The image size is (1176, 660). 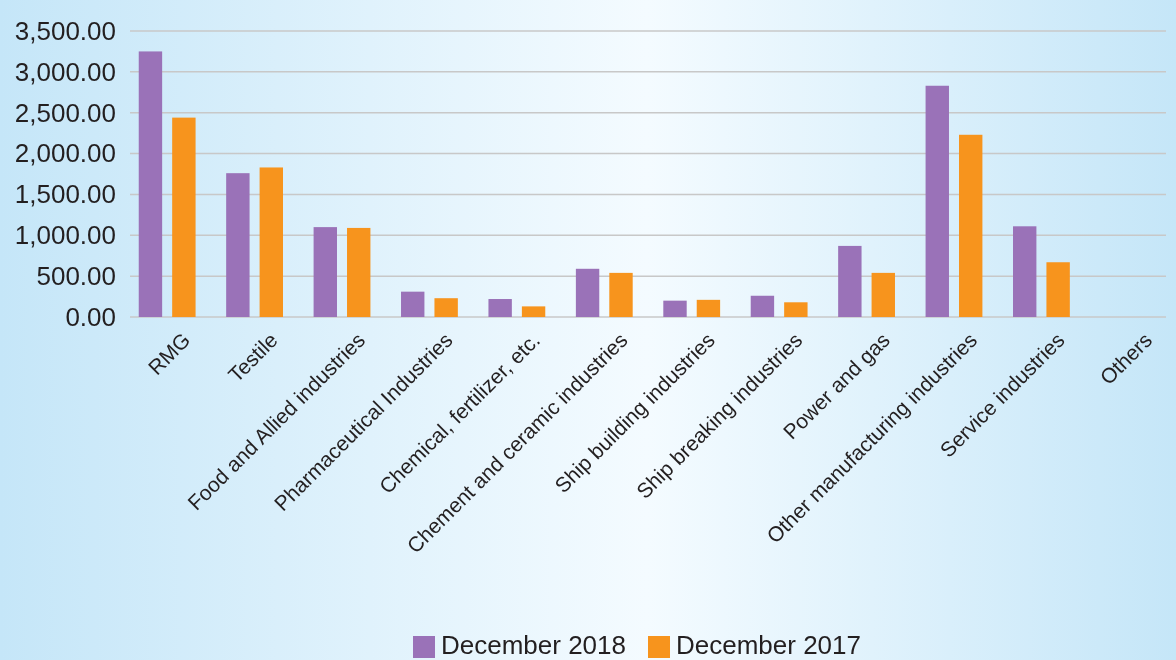 I want to click on legend-label: December 2017, so click(x=768, y=645).